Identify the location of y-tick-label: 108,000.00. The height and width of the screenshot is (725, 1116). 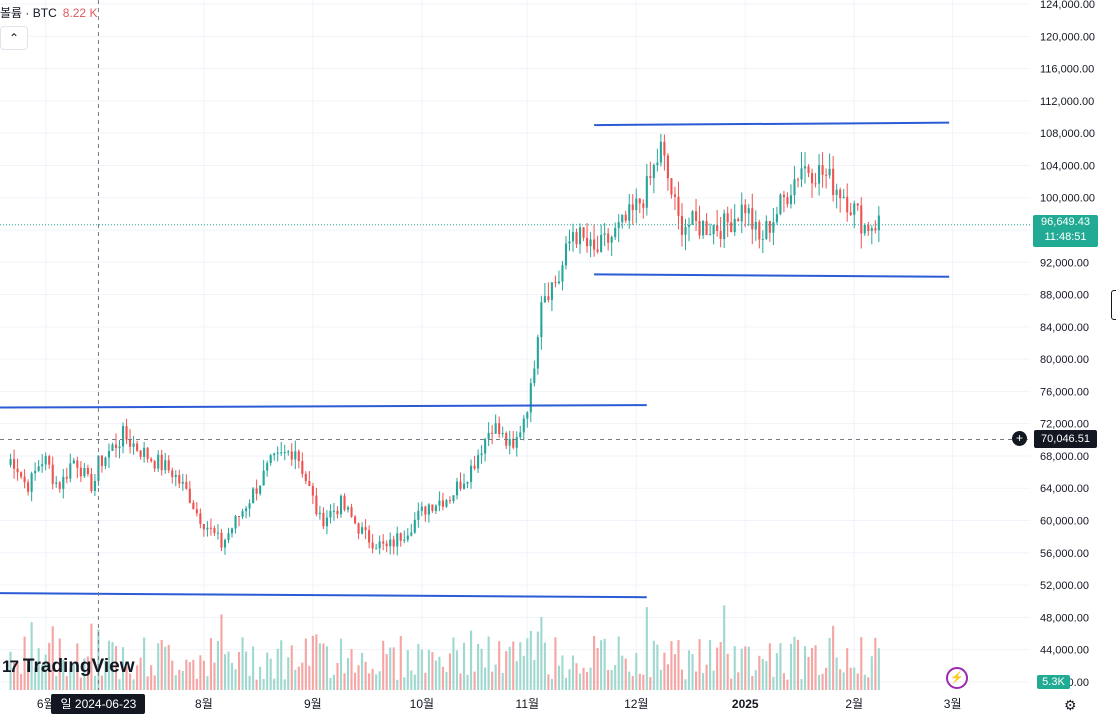
(1067, 134).